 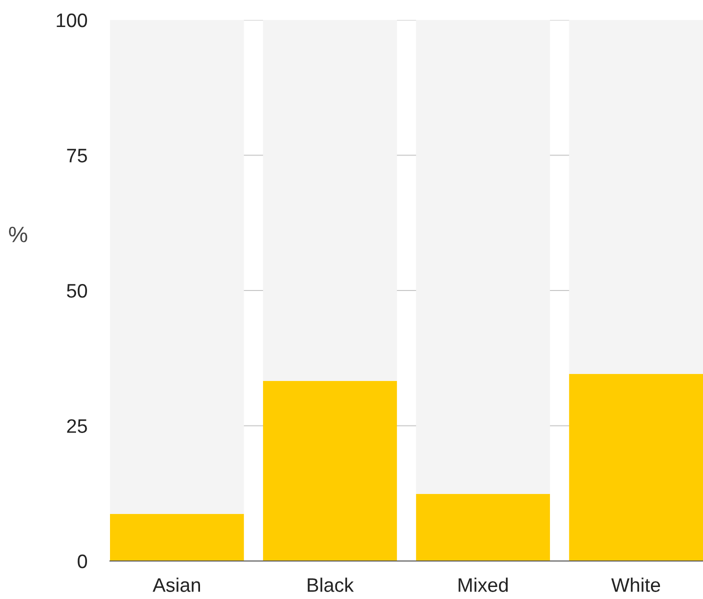 What do you see at coordinates (483, 585) in the screenshot?
I see `x-tick-label: Mixed` at bounding box center [483, 585].